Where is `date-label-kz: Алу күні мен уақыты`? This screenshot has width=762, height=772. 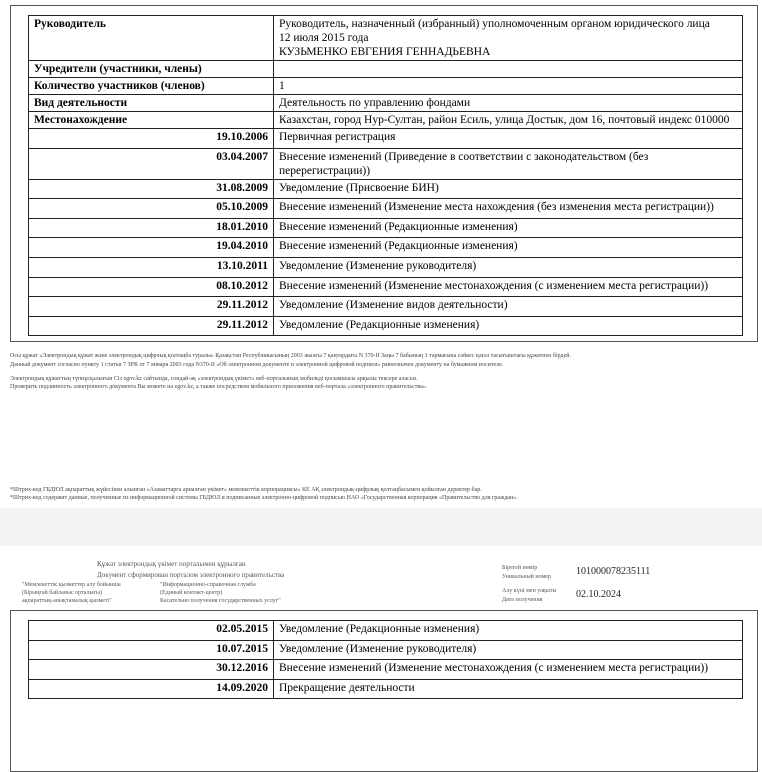 date-label-kz: Алу күні мен уақыты is located at coordinates (529, 591).